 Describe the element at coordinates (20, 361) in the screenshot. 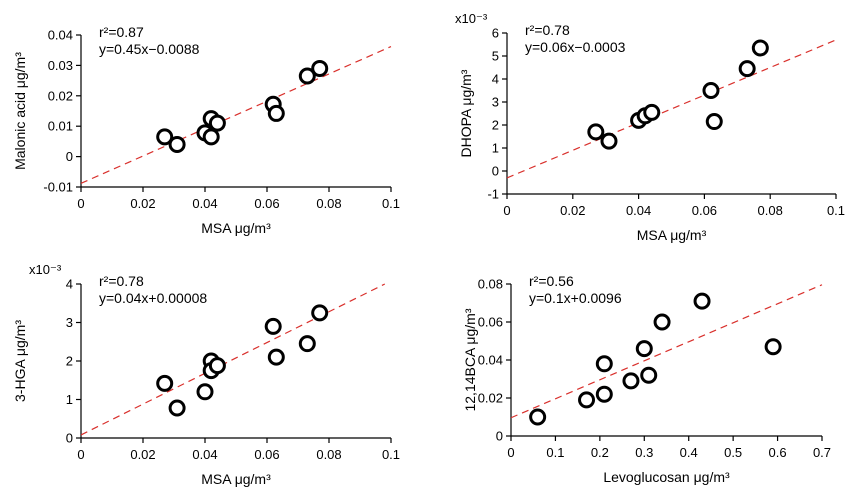

I see `y-axis-label: 3-HGA μg/m³` at that location.